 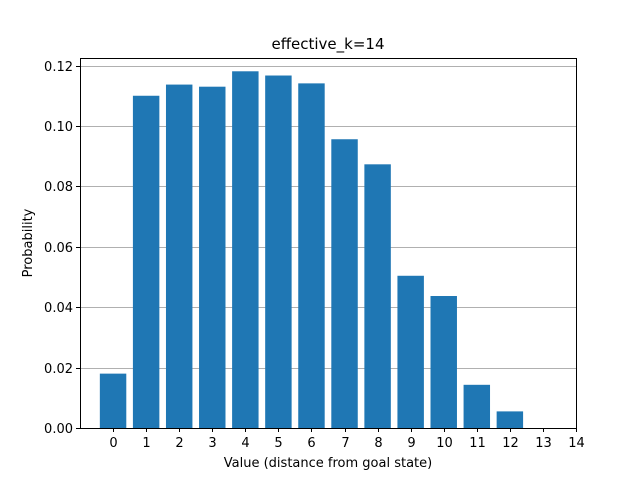 I want to click on x-tick-label: 4, so click(x=245, y=443).